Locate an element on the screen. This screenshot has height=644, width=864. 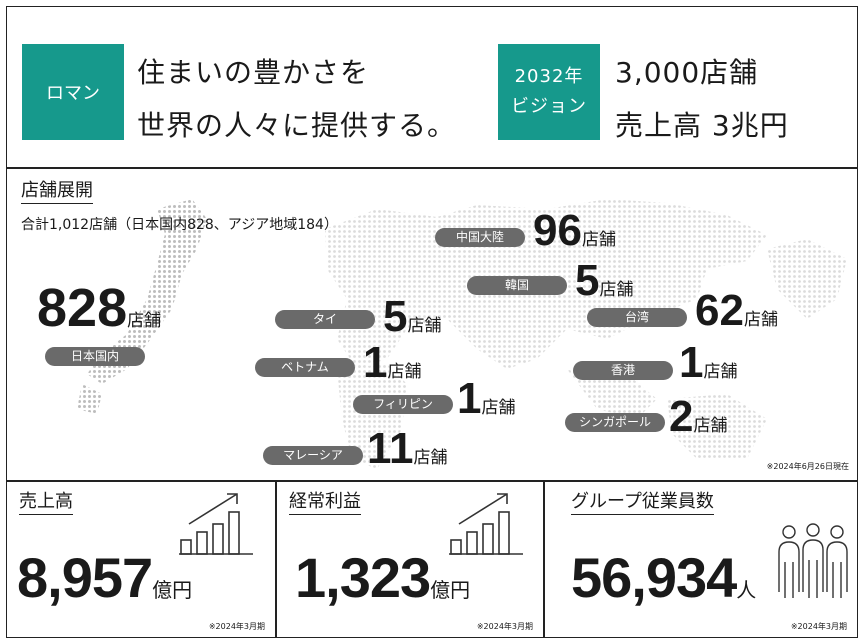
region-label-korea: 韓国 is located at coordinates (517, 285).